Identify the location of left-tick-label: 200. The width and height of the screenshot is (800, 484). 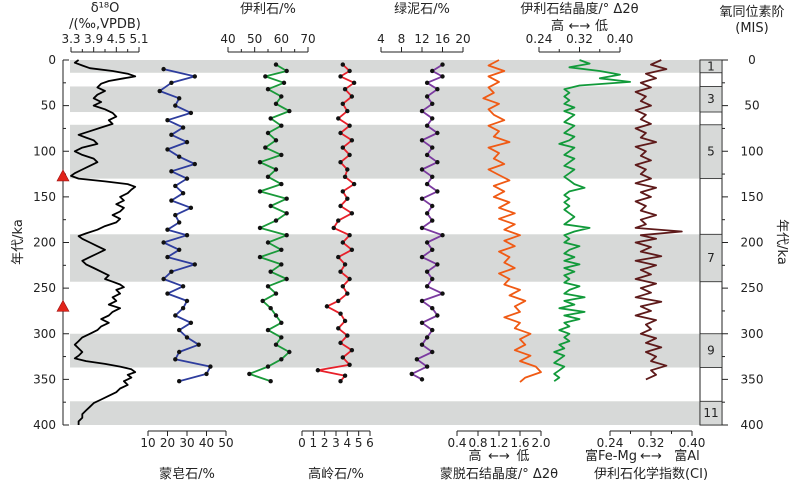
(44, 243).